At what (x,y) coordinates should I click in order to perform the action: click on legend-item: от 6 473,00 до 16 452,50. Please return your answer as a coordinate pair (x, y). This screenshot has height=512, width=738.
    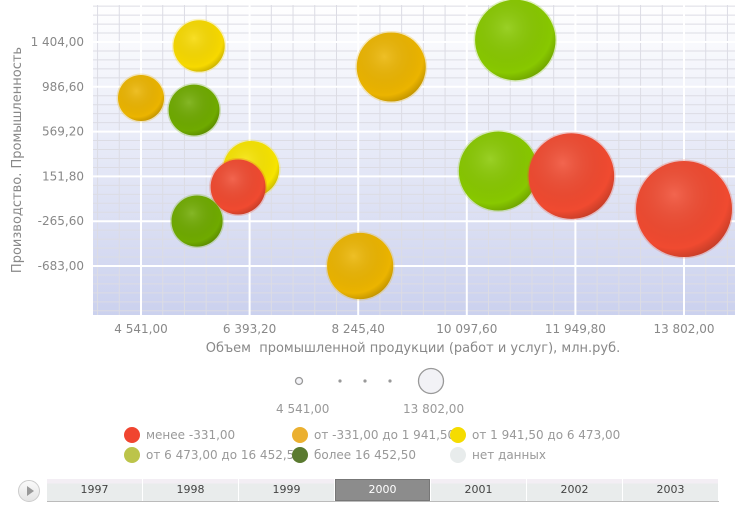
    Looking at the image, I should click on (213, 455).